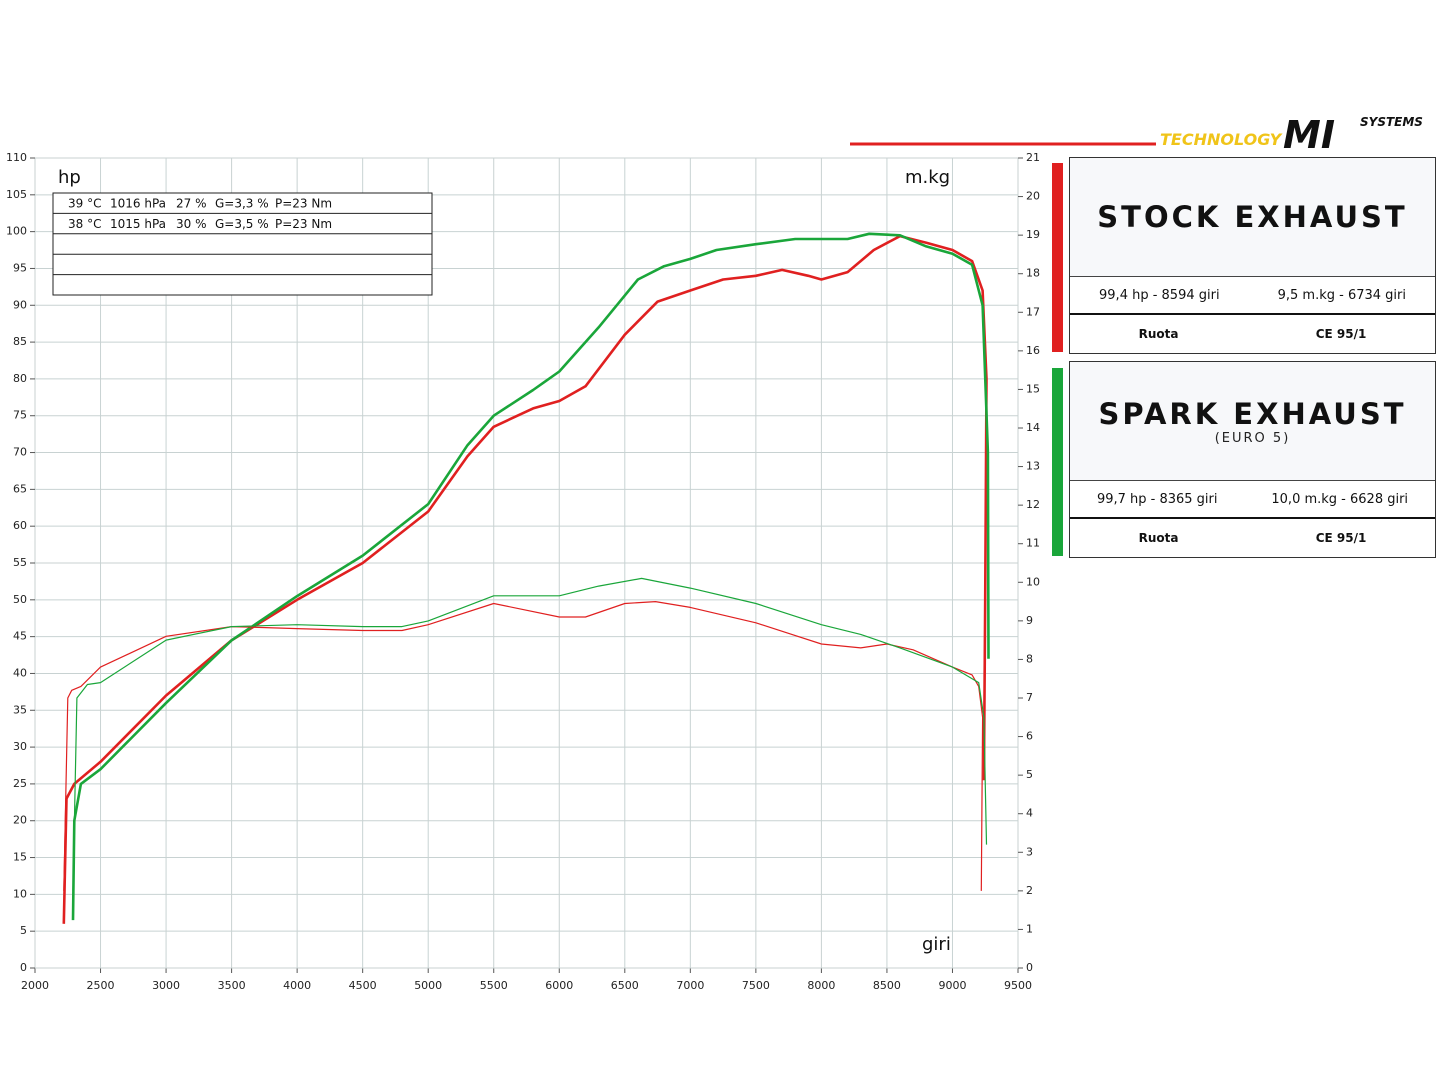 The height and width of the screenshot is (1084, 1445). I want to click on condition-cell: G=3,3 %, so click(242, 204).